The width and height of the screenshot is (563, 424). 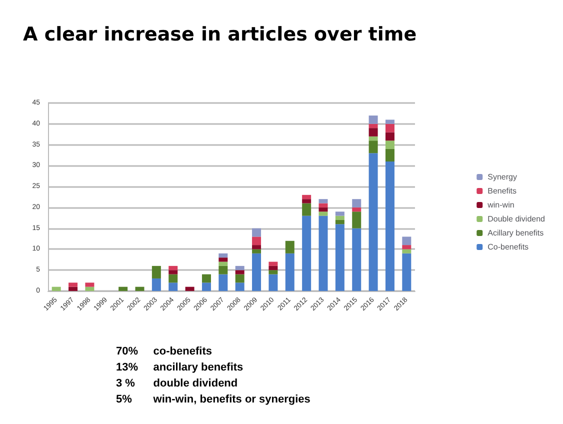 What do you see at coordinates (220, 35) in the screenshot?
I see `chart-title: A clear increase in articles over time` at bounding box center [220, 35].